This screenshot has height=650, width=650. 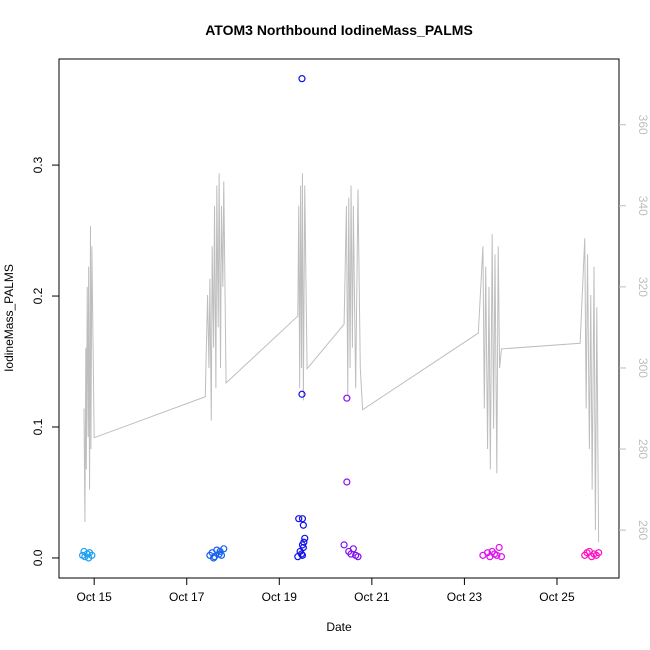 What do you see at coordinates (280, 597) in the screenshot?
I see `x-tick-label: Oct 19` at bounding box center [280, 597].